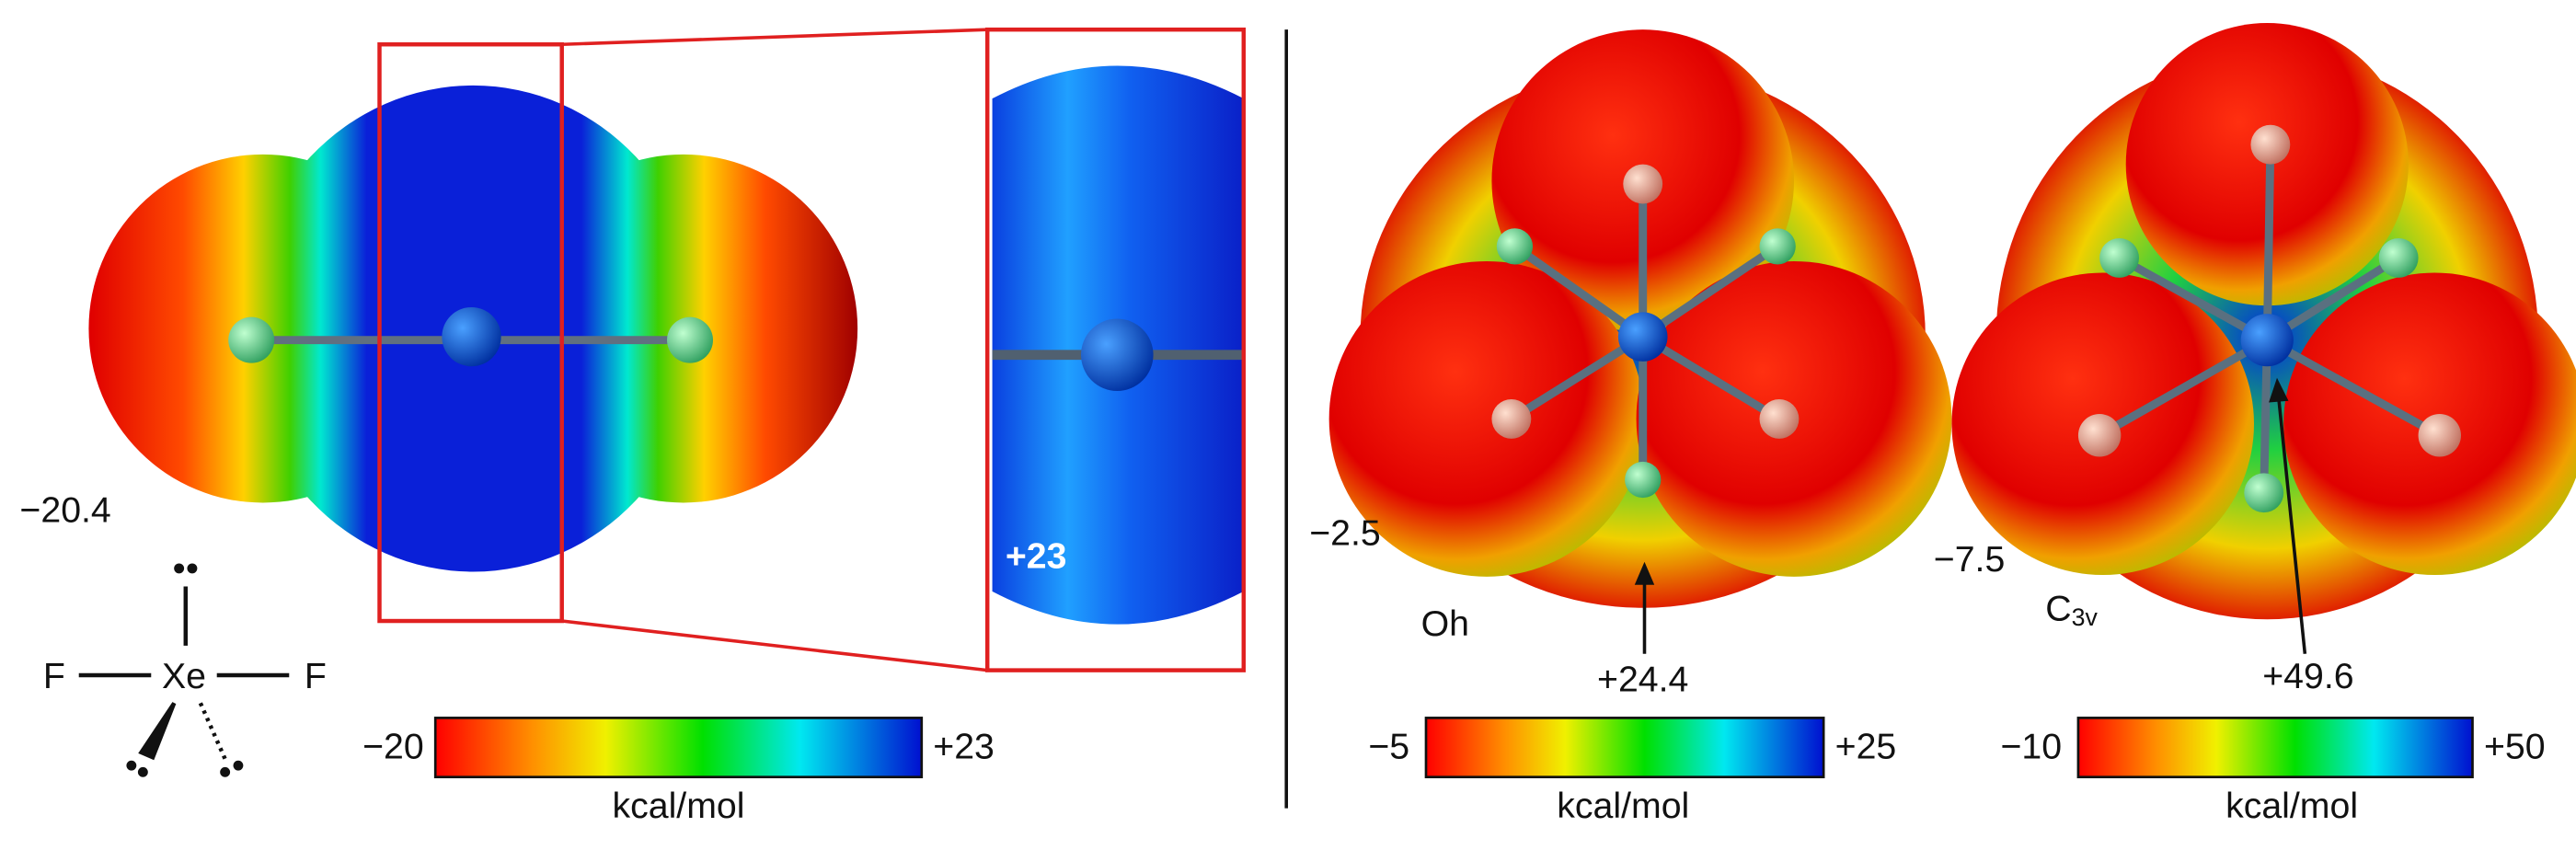  I want to click on min-label: −7.5, so click(1970, 559).